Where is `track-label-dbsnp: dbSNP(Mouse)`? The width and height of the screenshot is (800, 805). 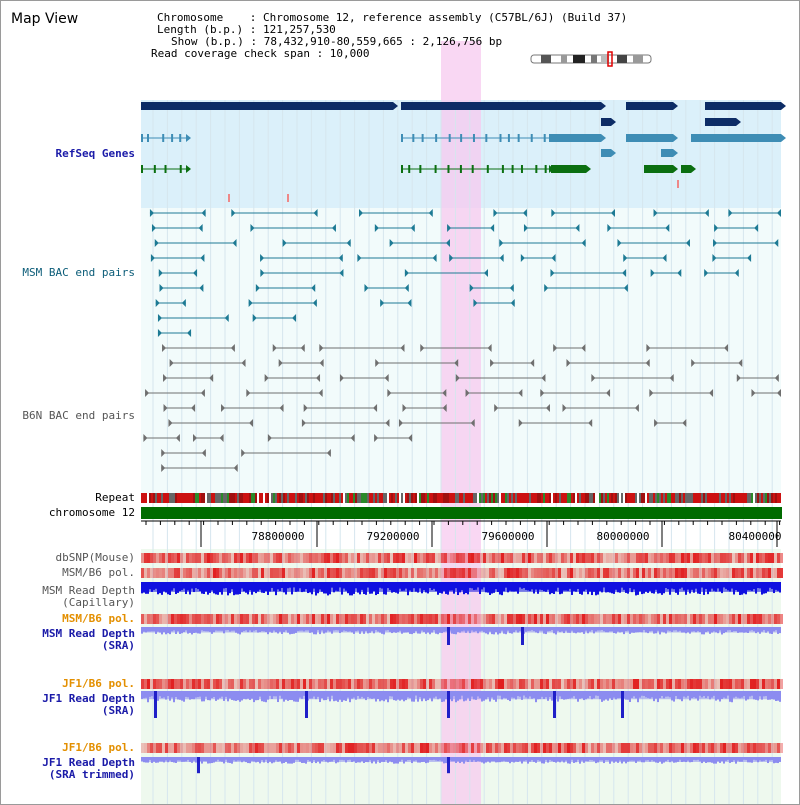 track-label-dbsnp: dbSNP(Mouse) is located at coordinates (95, 557).